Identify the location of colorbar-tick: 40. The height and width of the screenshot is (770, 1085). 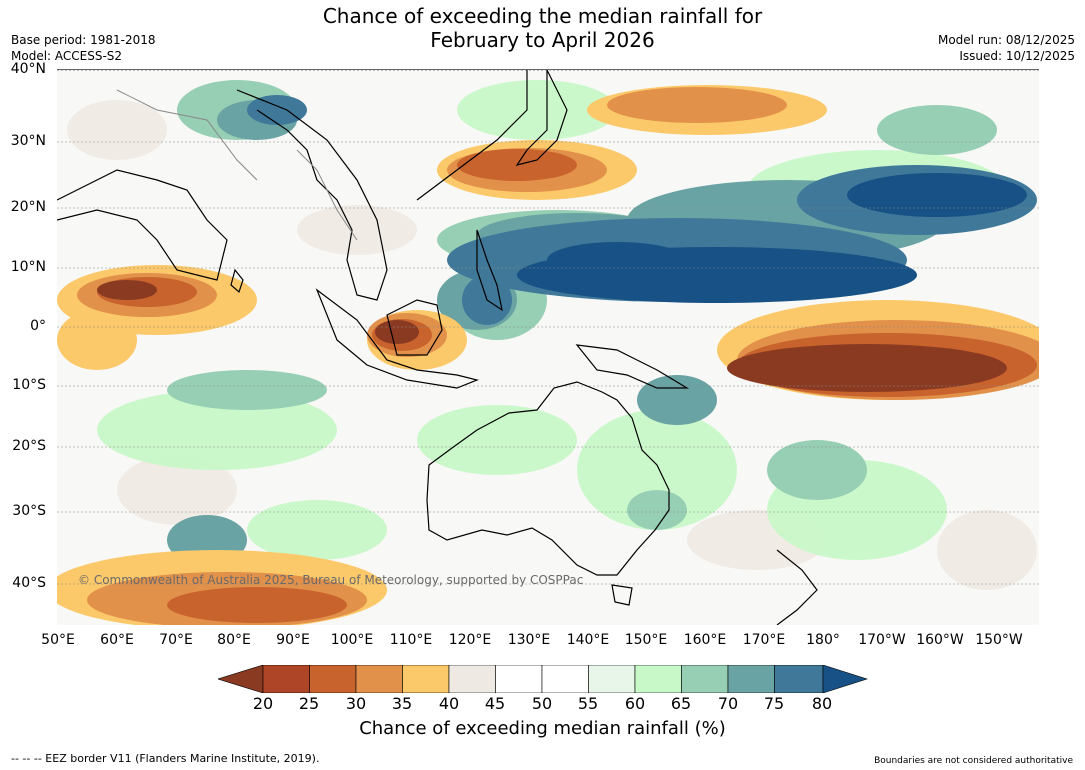
(449, 703).